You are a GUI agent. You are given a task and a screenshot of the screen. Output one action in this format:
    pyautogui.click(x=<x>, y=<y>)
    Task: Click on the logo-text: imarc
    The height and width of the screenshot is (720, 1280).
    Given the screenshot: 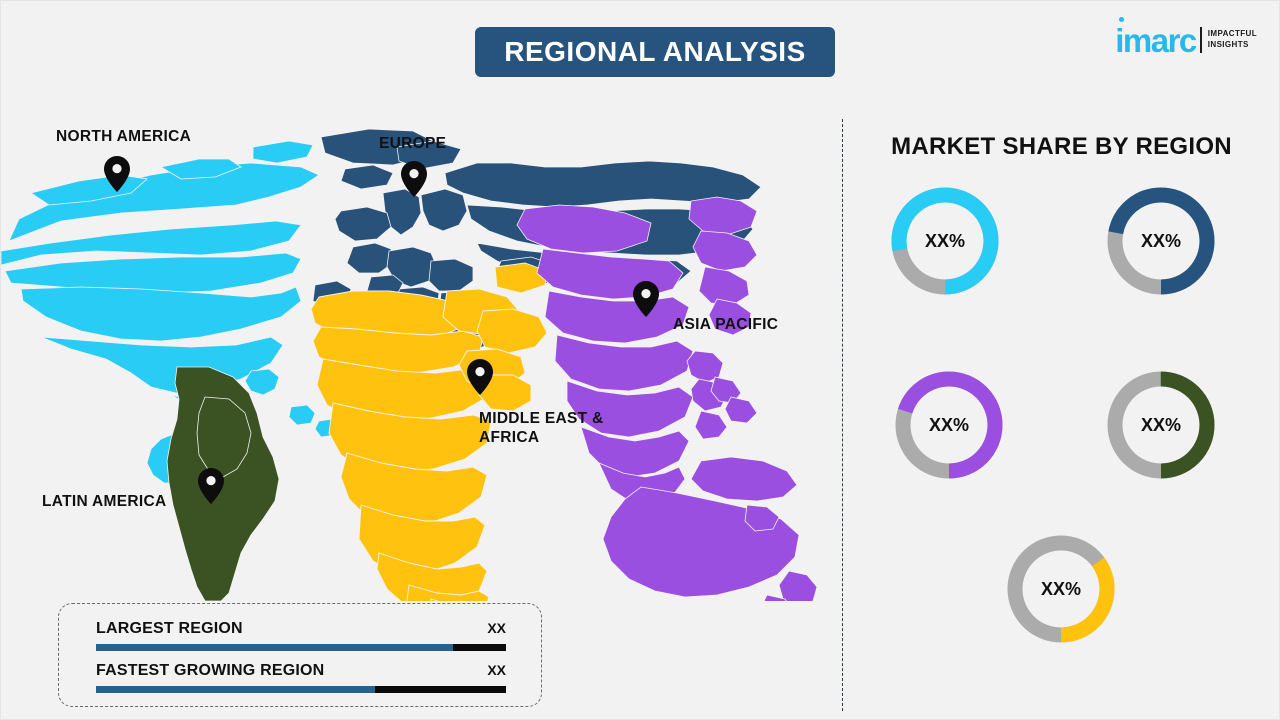 What is the action you would take?
    pyautogui.click(x=1156, y=40)
    